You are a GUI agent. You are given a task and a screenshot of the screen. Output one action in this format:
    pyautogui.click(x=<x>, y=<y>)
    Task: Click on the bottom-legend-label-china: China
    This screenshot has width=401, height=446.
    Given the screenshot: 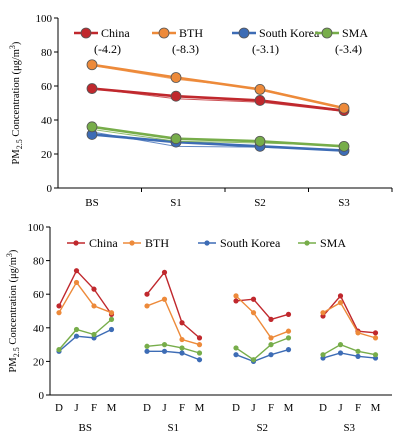 What is the action you would take?
    pyautogui.click(x=103, y=243)
    